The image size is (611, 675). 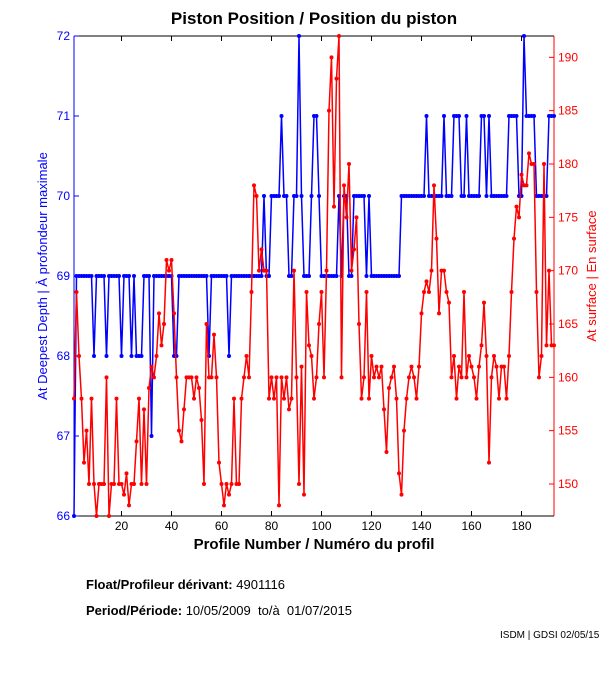 I want to click on right-y-tick-label: 190, so click(x=568, y=57).